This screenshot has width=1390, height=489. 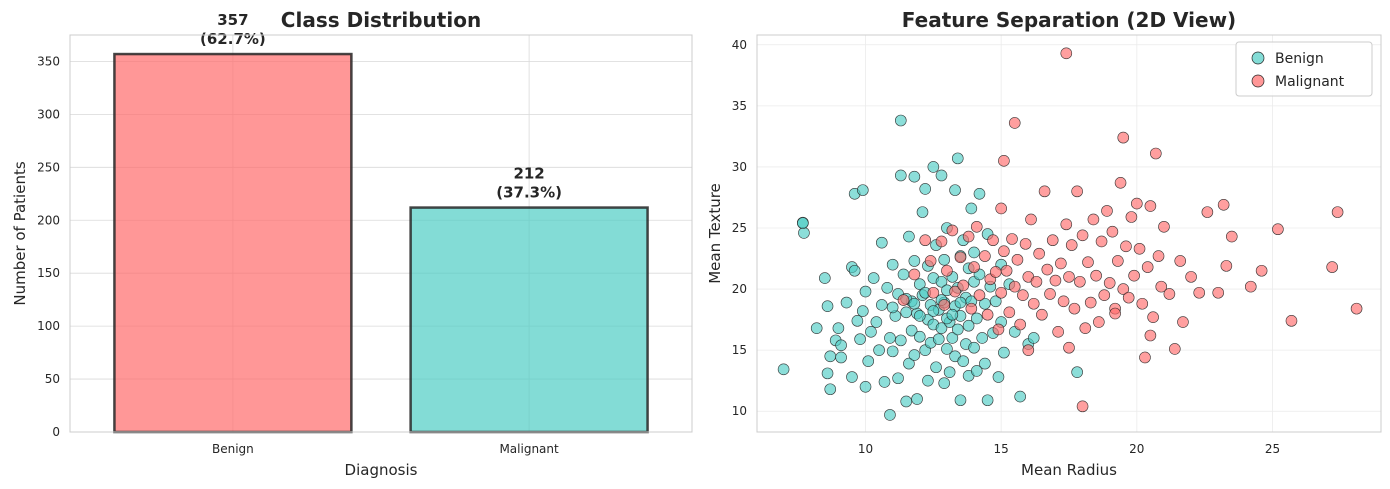 What do you see at coordinates (48, 273) in the screenshot?
I see `bar-y-tick-label: 150` at bounding box center [48, 273].